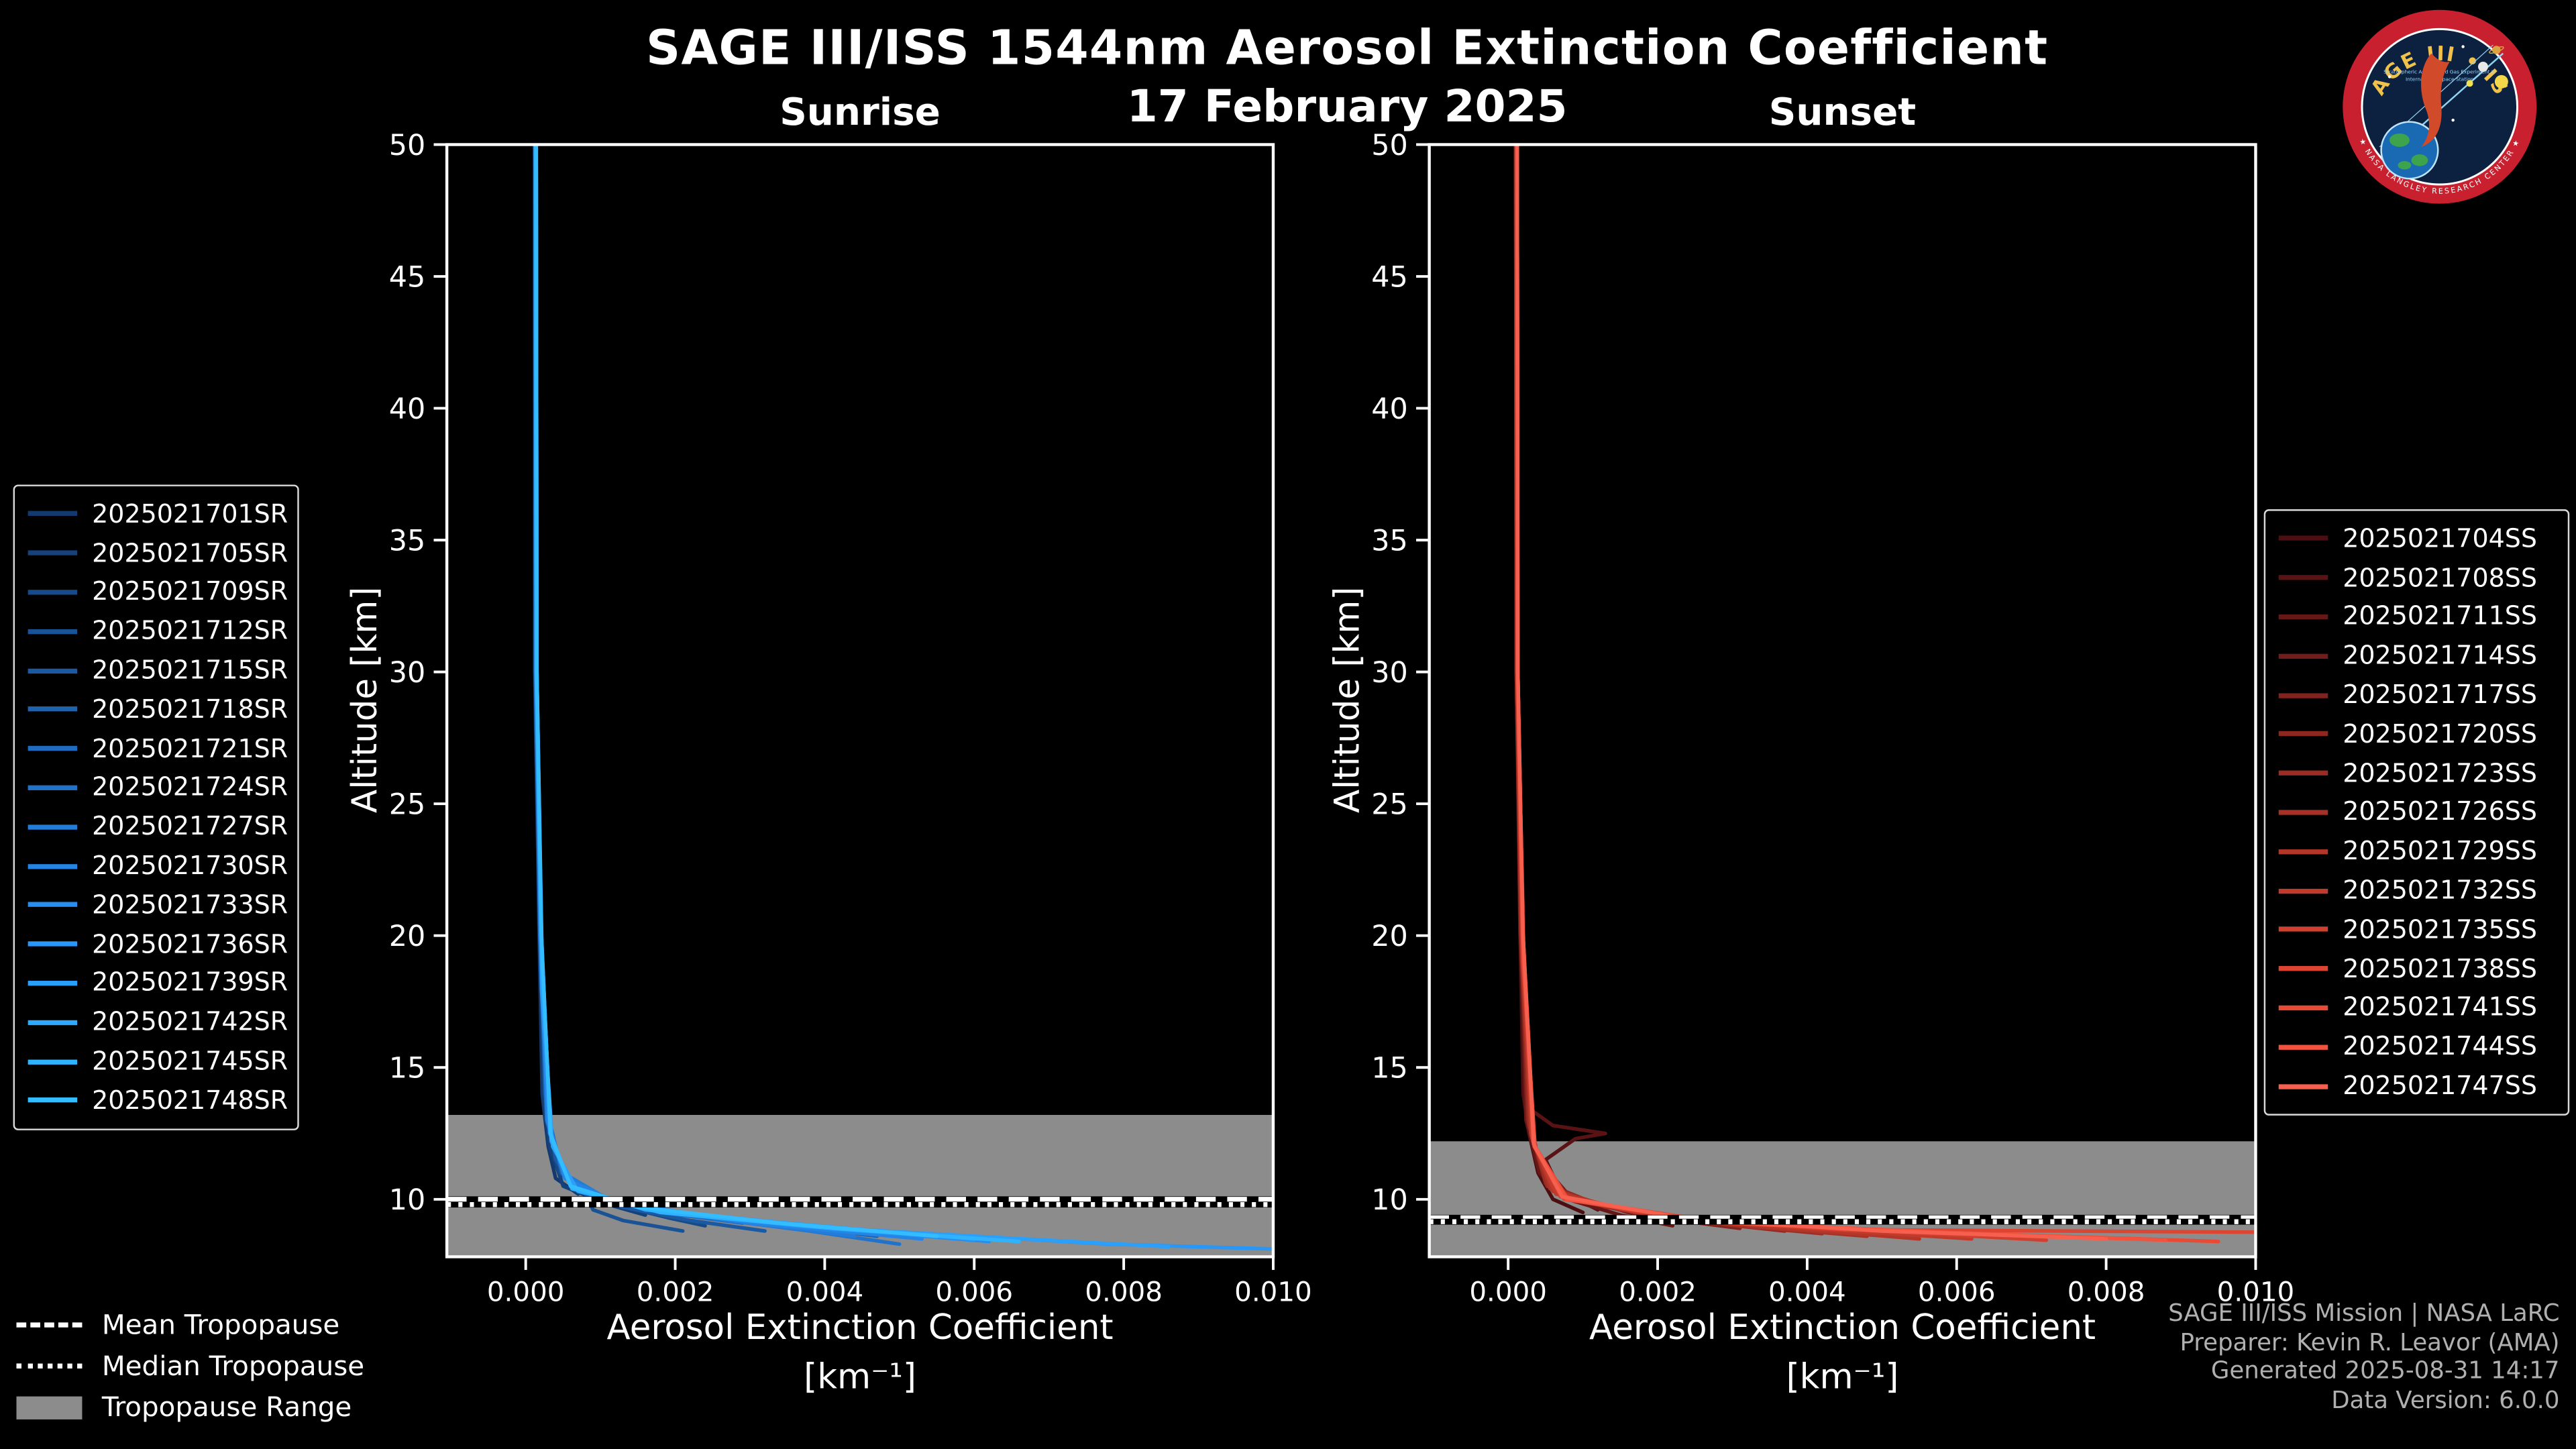  I want to click on sunset-legend-item: 2025021735SS, so click(2416, 929).